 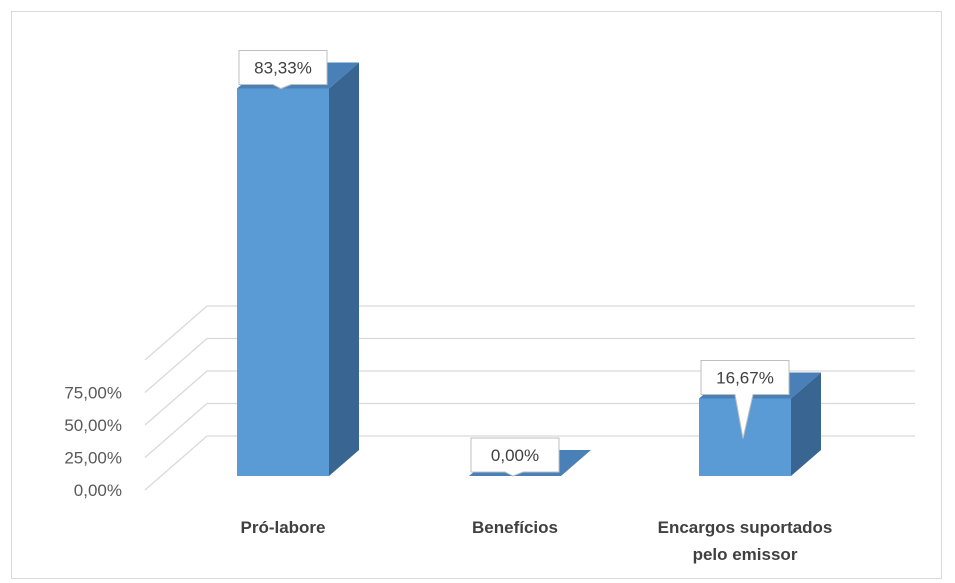 I want to click on y-axis: 0,00% 25,00% 50,00% 75,00%, so click(x=93, y=442).